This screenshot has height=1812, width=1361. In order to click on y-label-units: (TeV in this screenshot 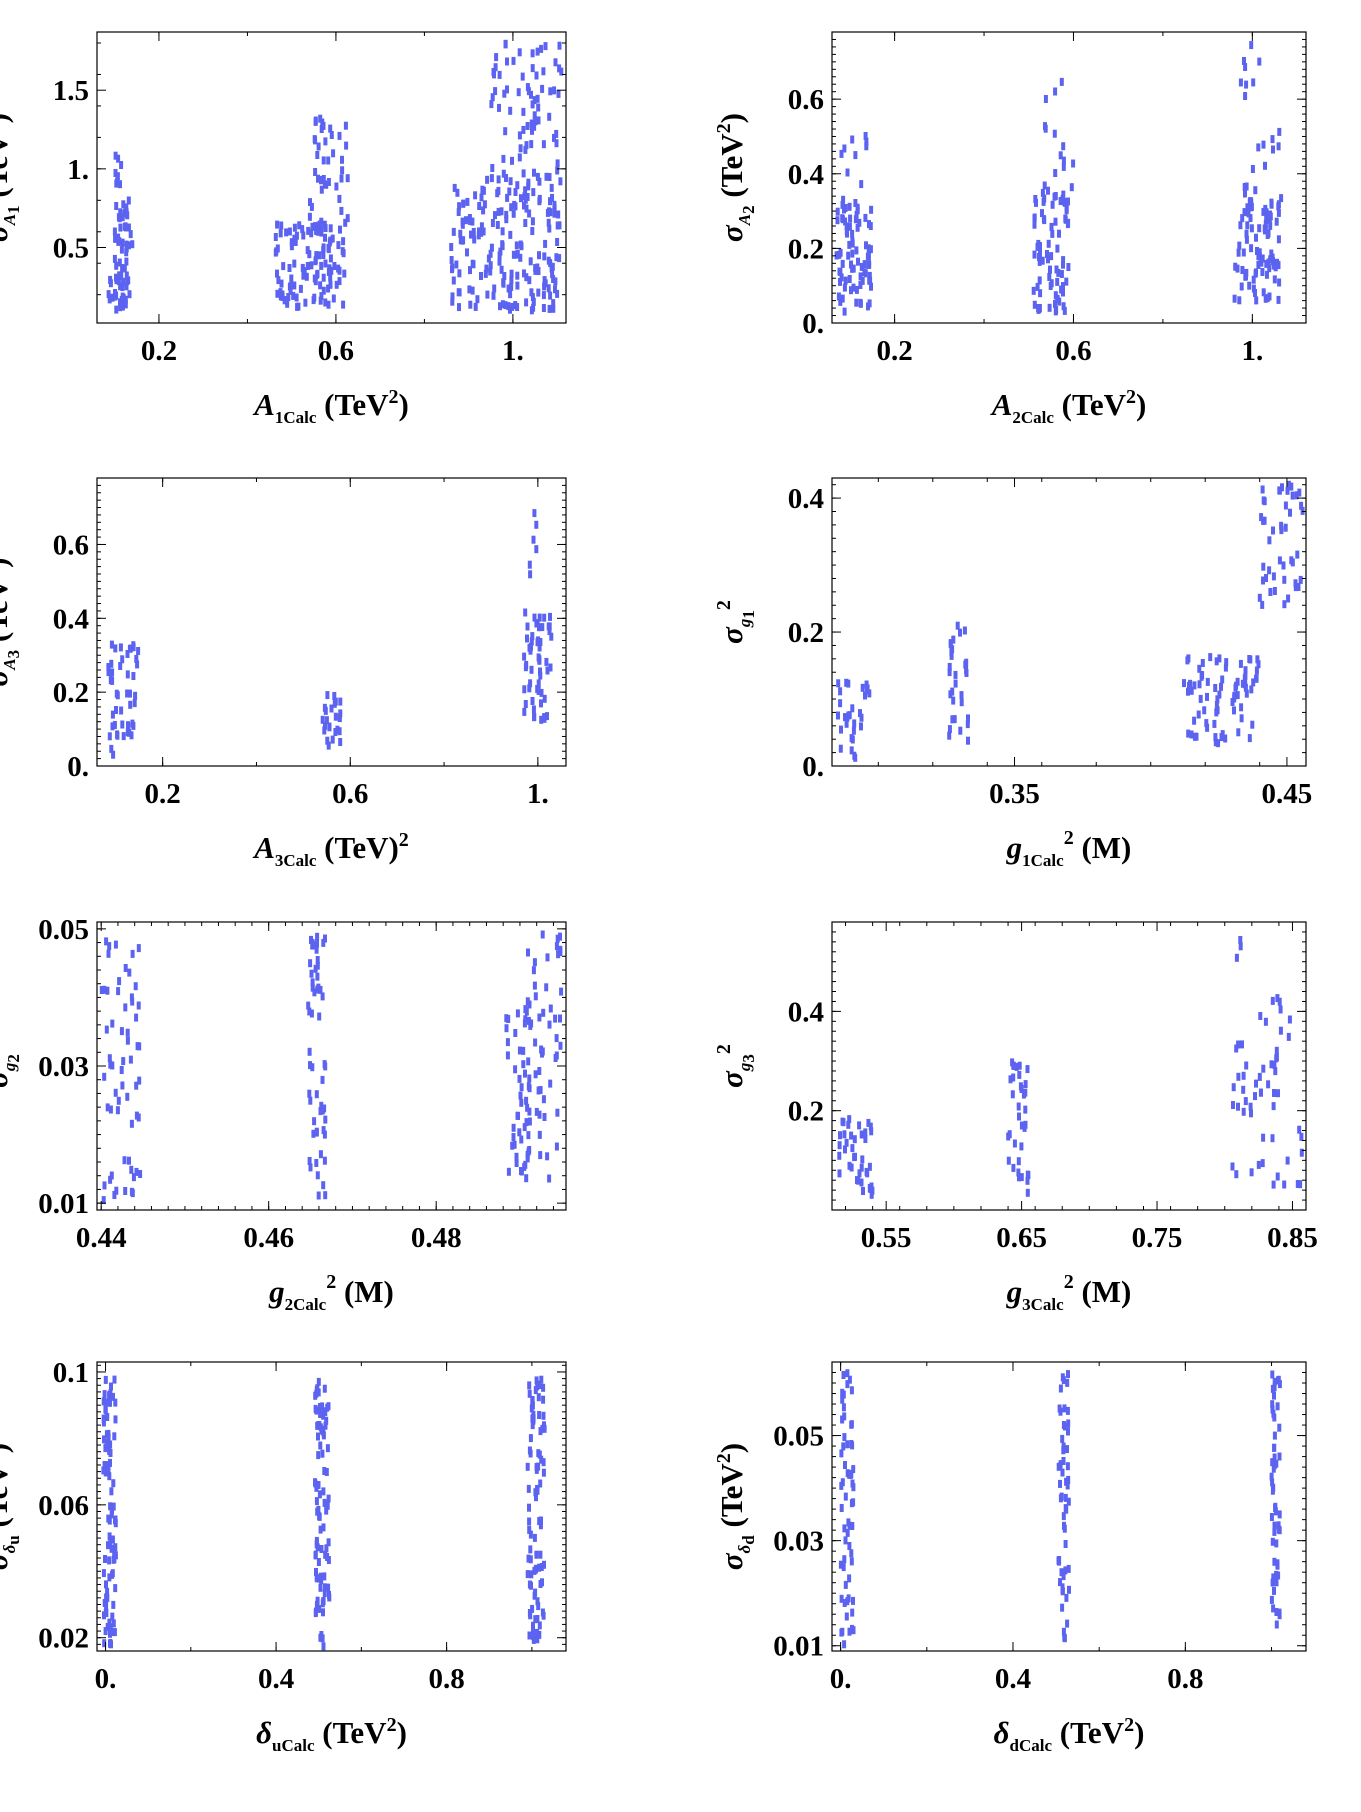, I will do `click(731, 1499)`.